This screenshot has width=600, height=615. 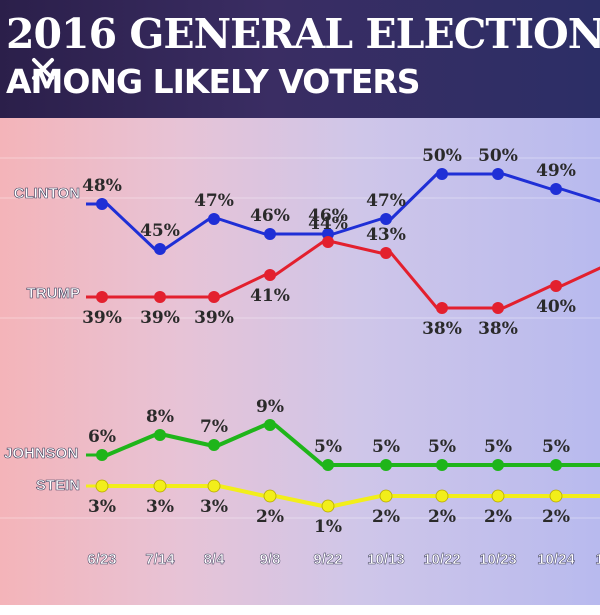 I want to click on data-label-clinton-6: 50%, so click(x=442, y=156).